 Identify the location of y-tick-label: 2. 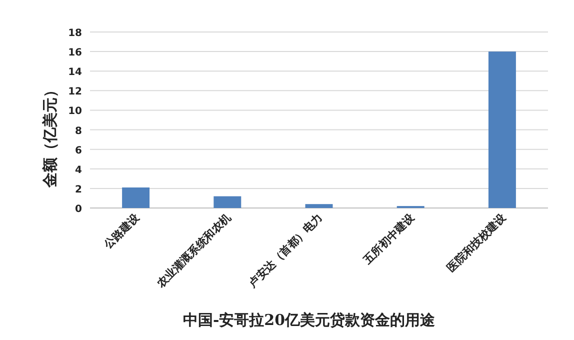
(78, 190).